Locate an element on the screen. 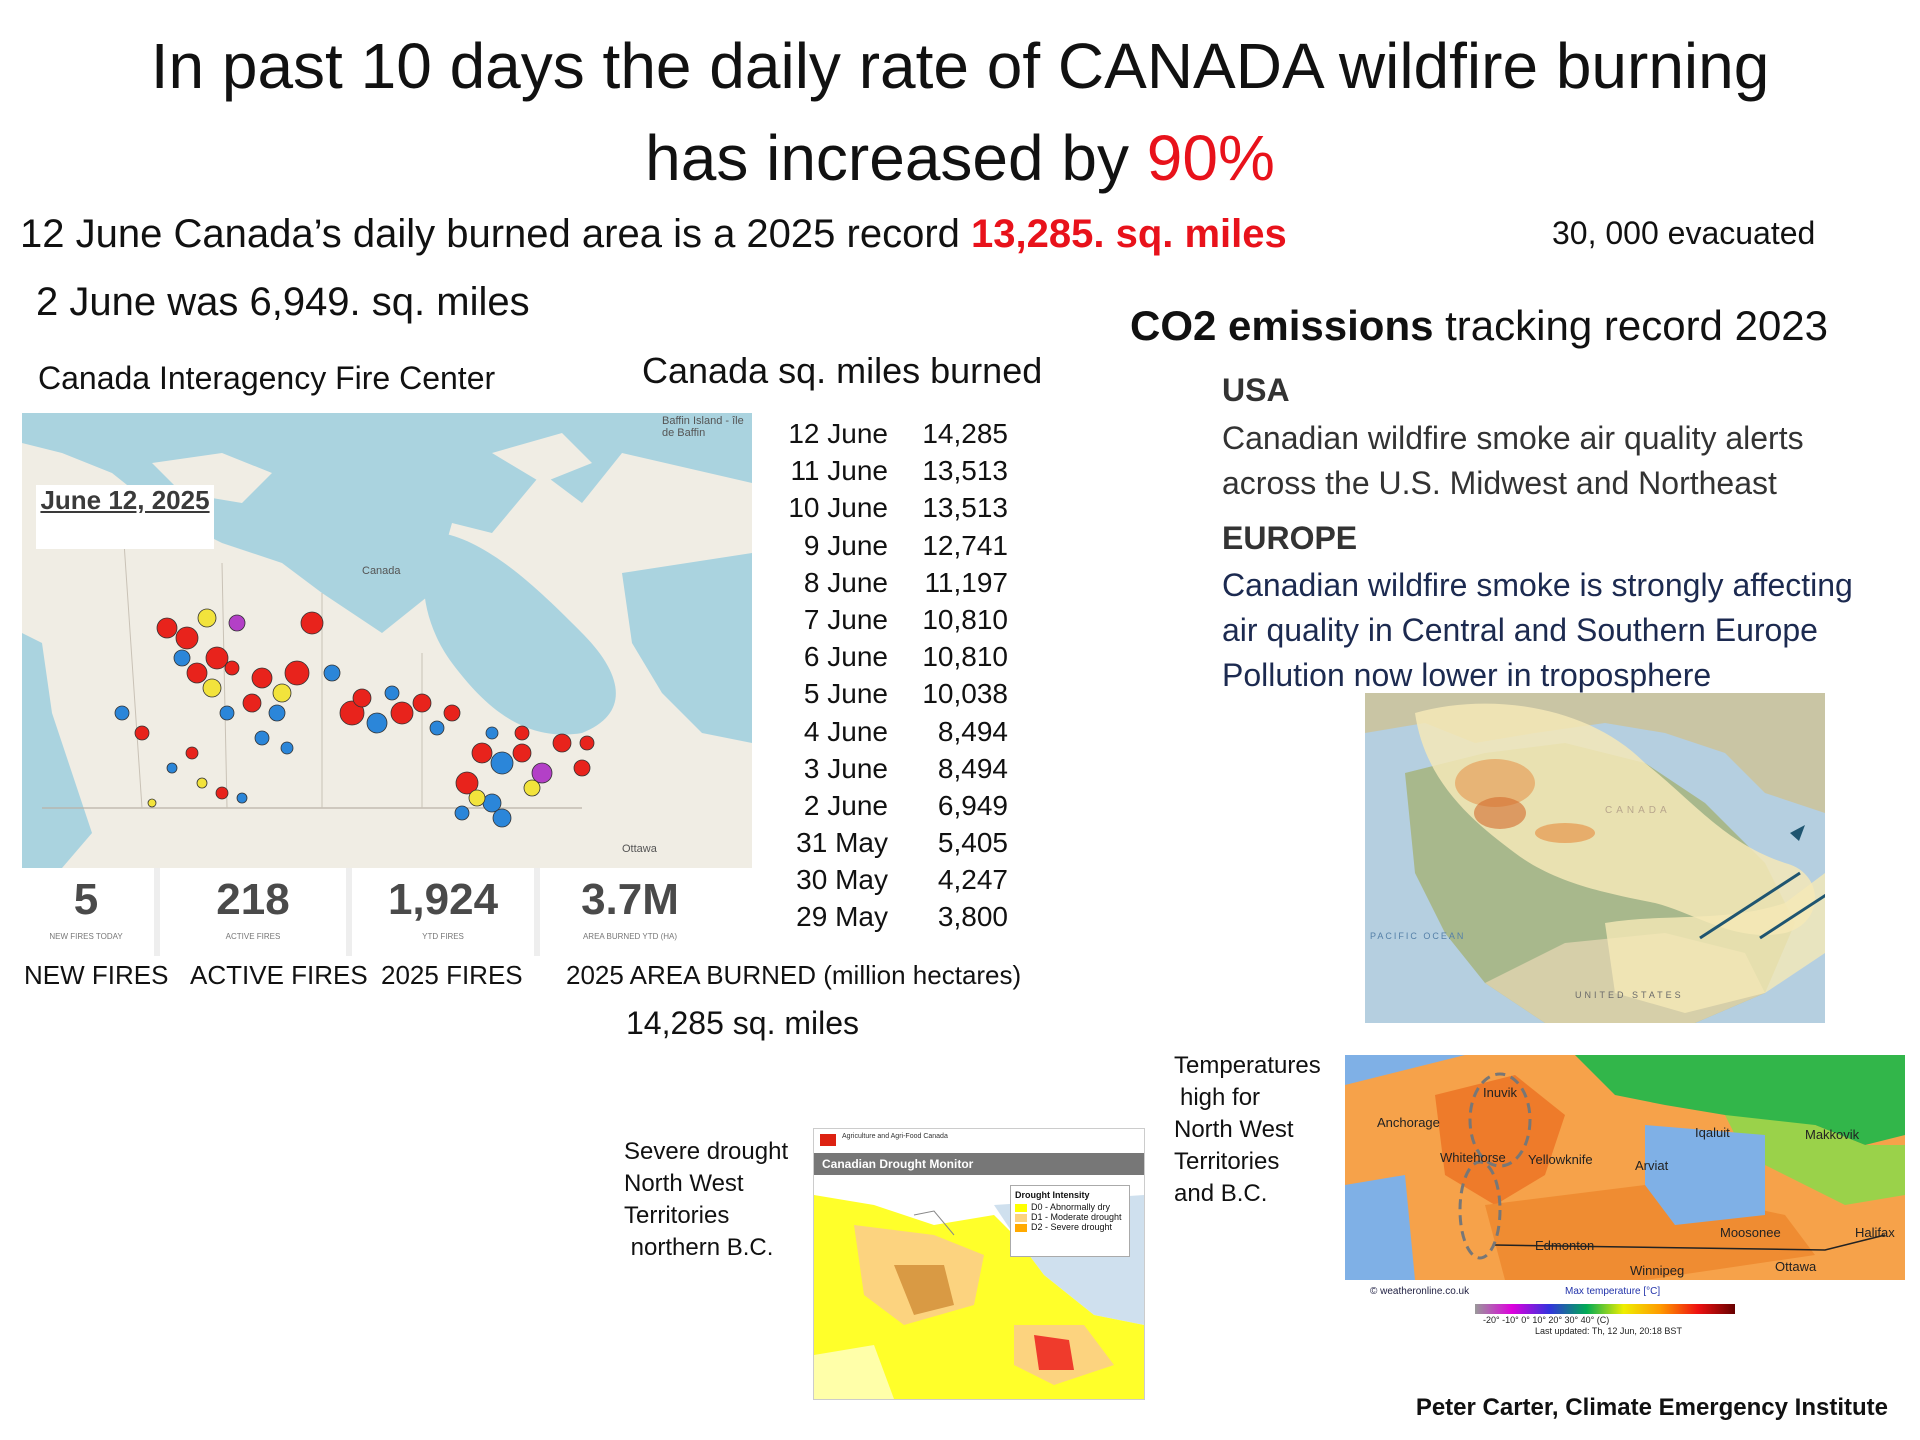 This screenshot has height=1440, width=1920. co2-heading-bold: CO2 emissions is located at coordinates (1282, 325).